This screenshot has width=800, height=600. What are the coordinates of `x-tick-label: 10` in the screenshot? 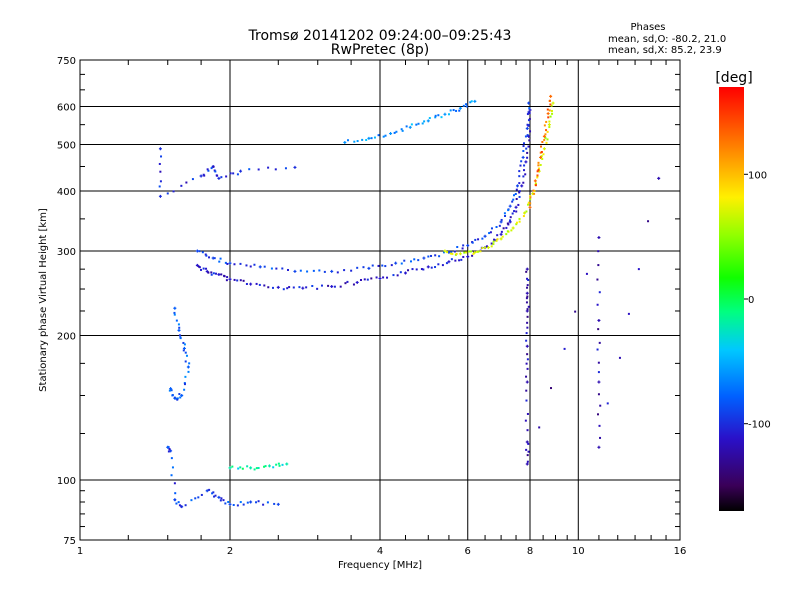 It's located at (578, 551).